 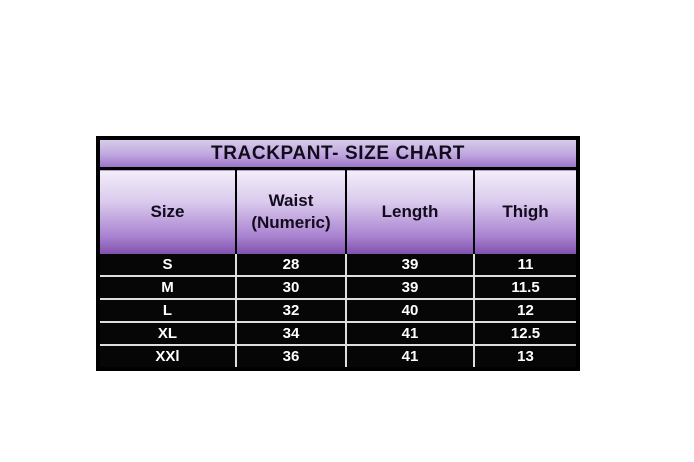 What do you see at coordinates (409, 211) in the screenshot?
I see `column-header-length: Length` at bounding box center [409, 211].